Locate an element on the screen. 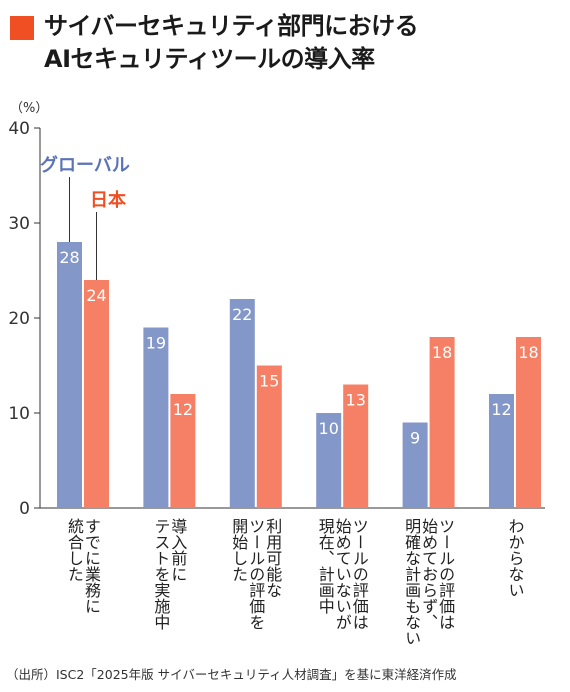  source-note: （出所）ISC2「2025年版 サイバーセキュリティ人材調査」を基に東洋経済作成 is located at coordinates (231, 674).